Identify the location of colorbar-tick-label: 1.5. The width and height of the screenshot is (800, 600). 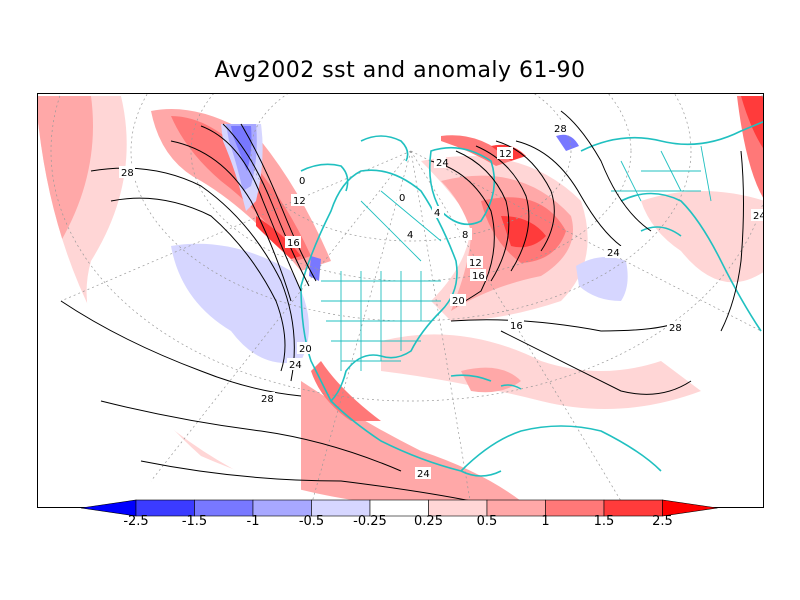
(604, 521).